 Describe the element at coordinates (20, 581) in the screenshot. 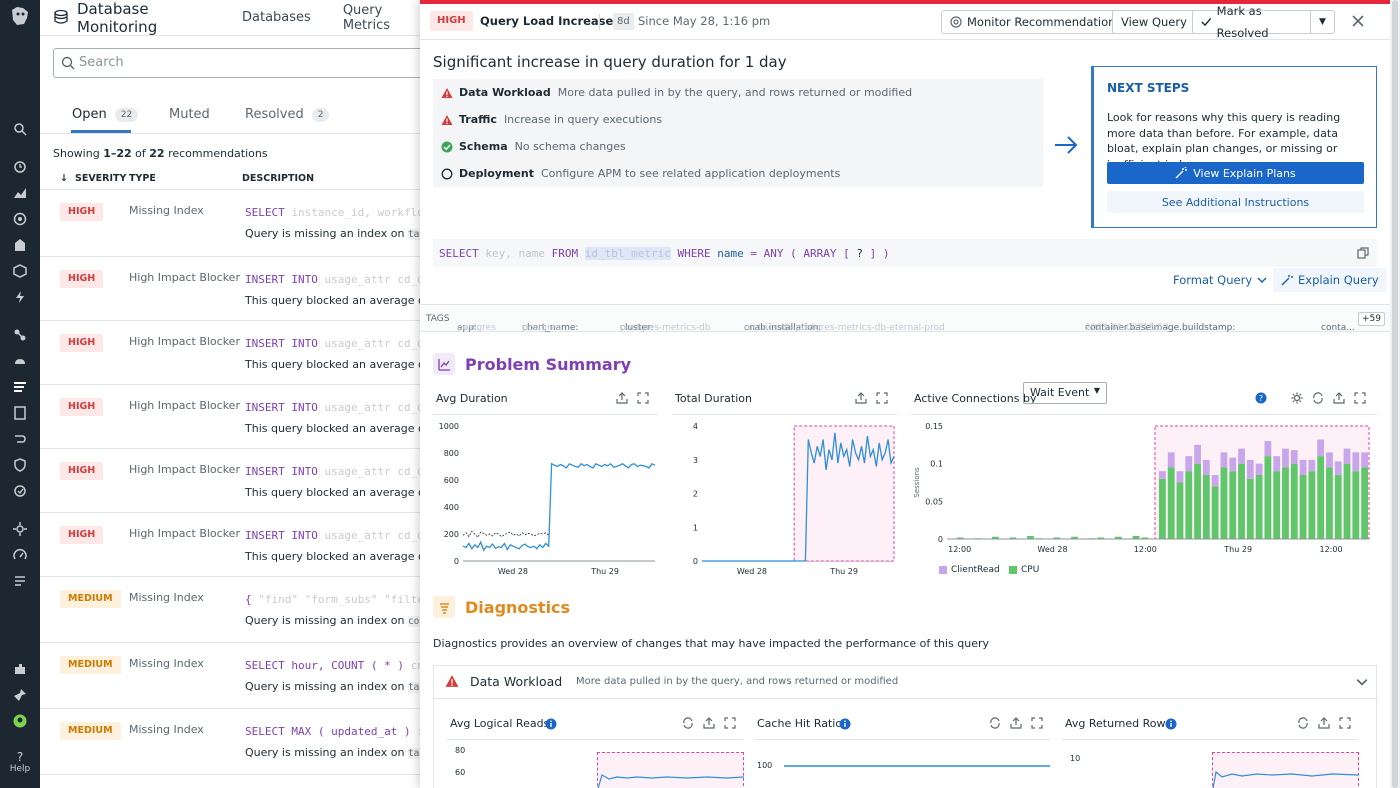

I see `ci-nav-icon` at that location.